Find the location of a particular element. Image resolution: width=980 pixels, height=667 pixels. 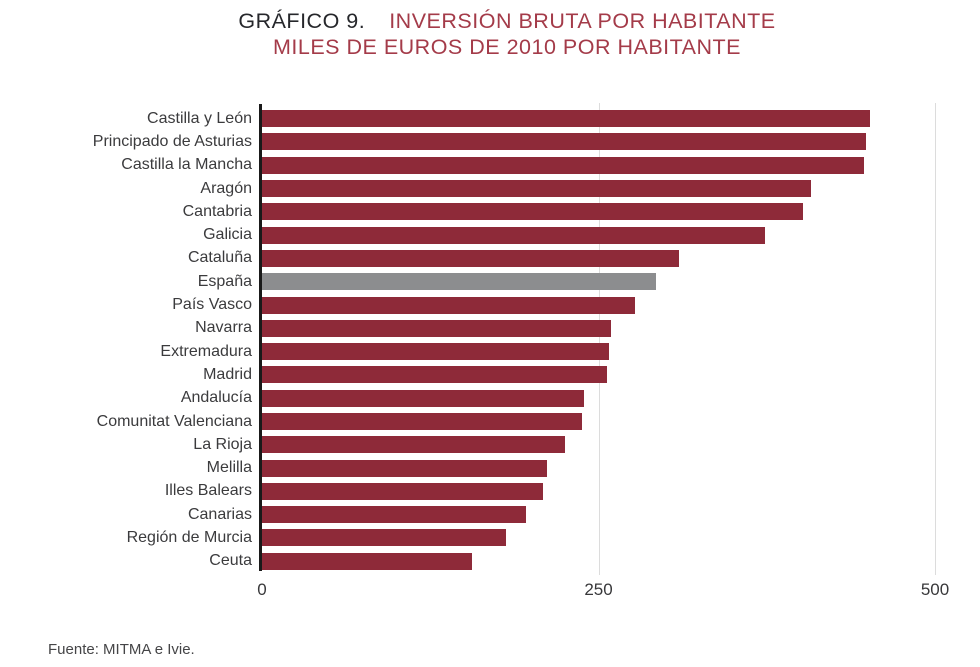

chart-row: Navarra is located at coordinates (467, 328).